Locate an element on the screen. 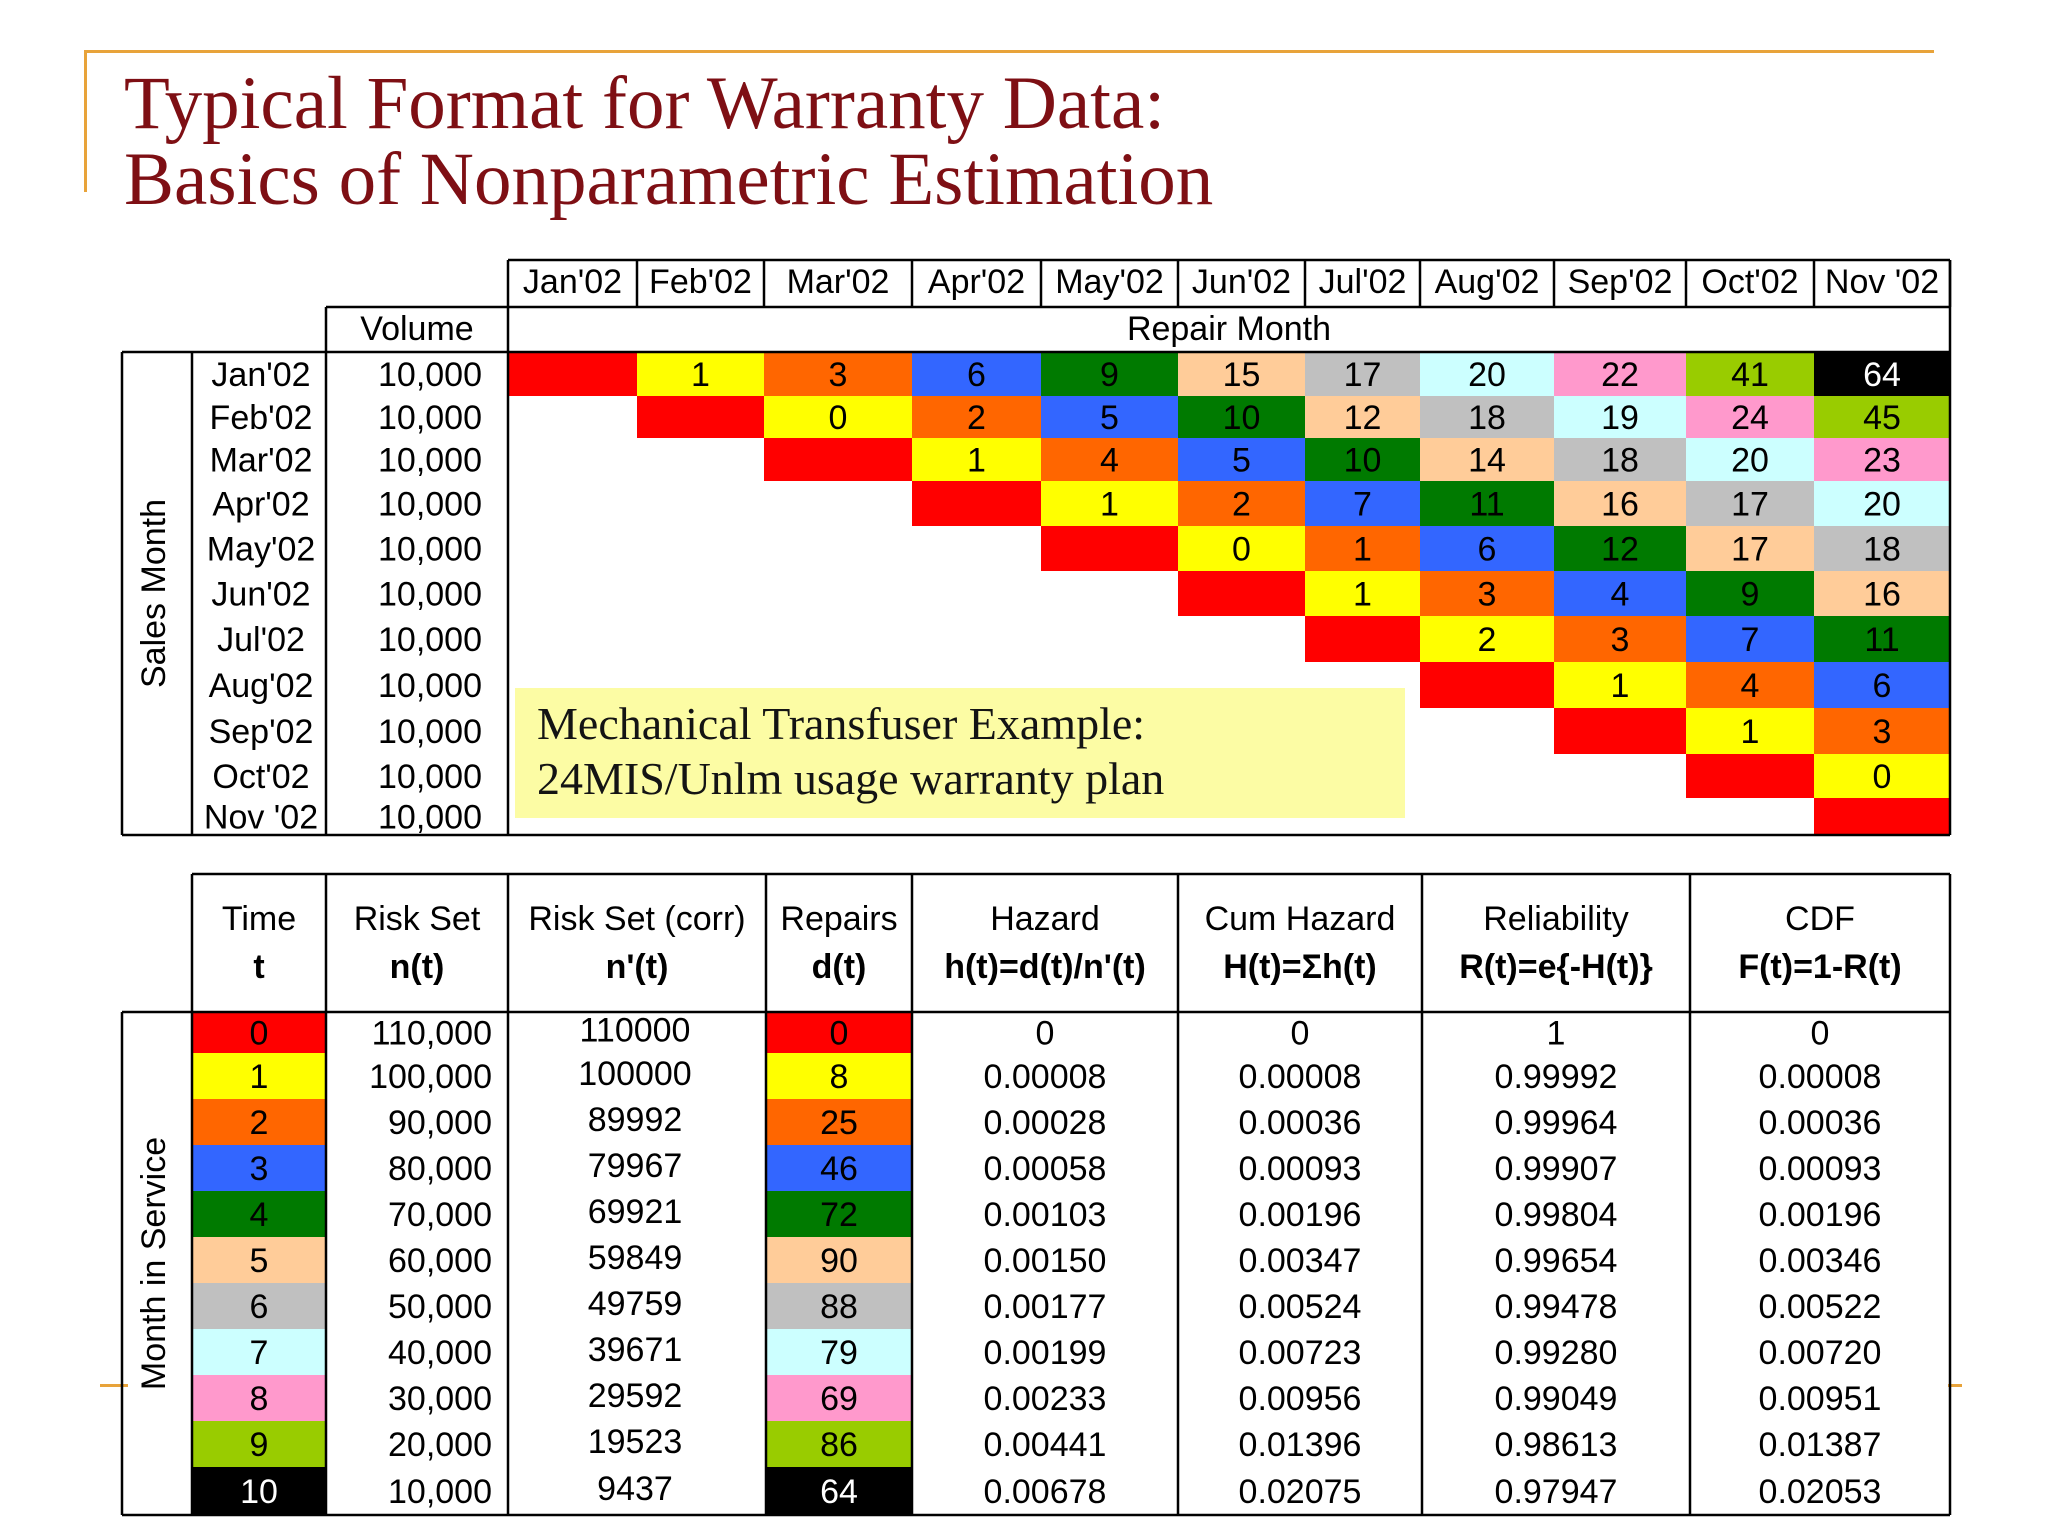 This screenshot has width=2048, height=1536. repairs-value: 86 is located at coordinates (839, 1445).